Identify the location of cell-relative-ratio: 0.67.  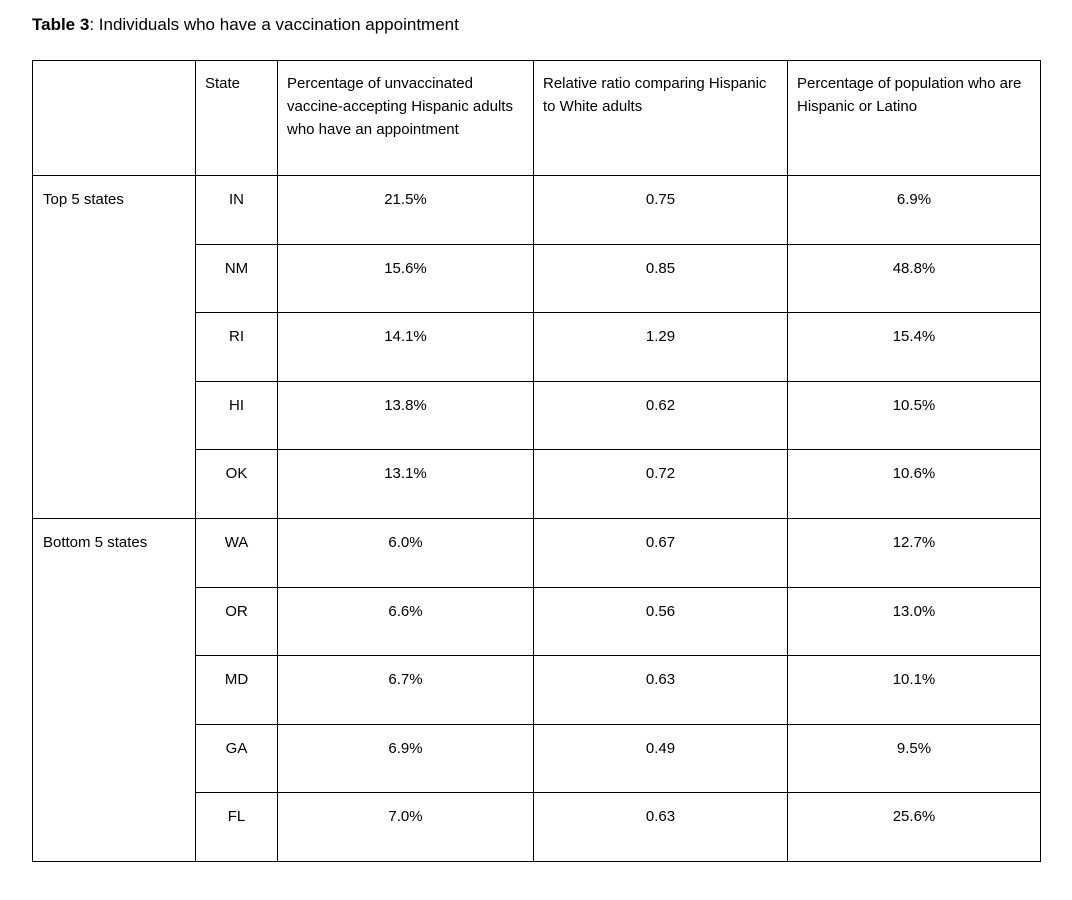
(660, 552).